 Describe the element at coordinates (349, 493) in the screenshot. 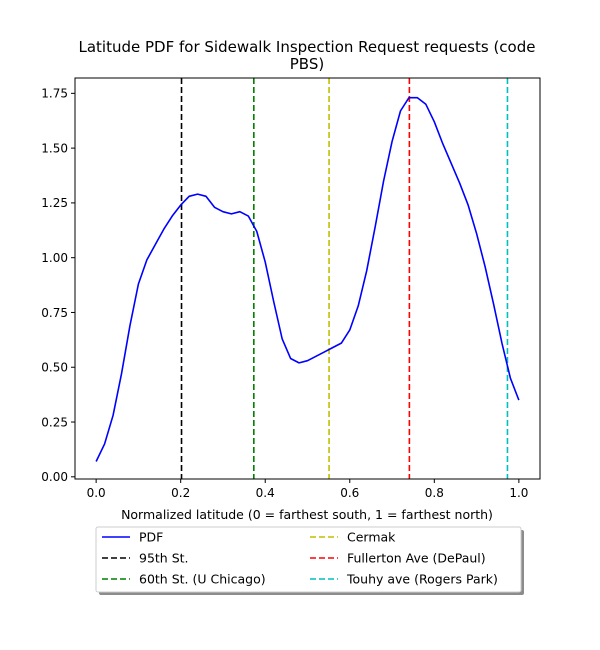

I see `x-tick-label: 0.6` at that location.